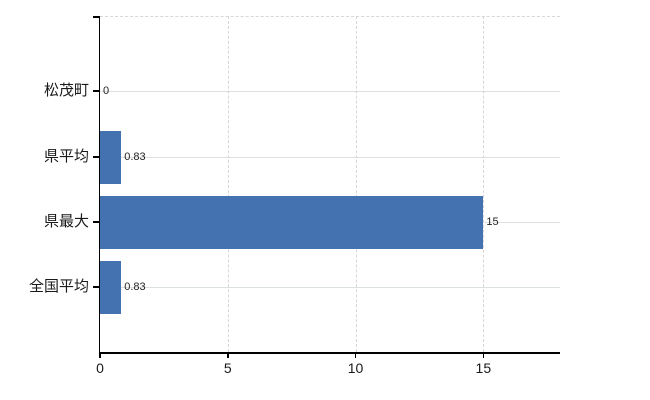  Describe the element at coordinates (483, 368) in the screenshot. I see `x-axis-tick-label: 15` at that location.